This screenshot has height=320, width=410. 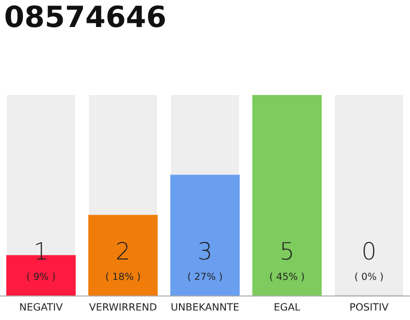 I want to click on x-tick-label: NEGATIV, so click(x=41, y=307).